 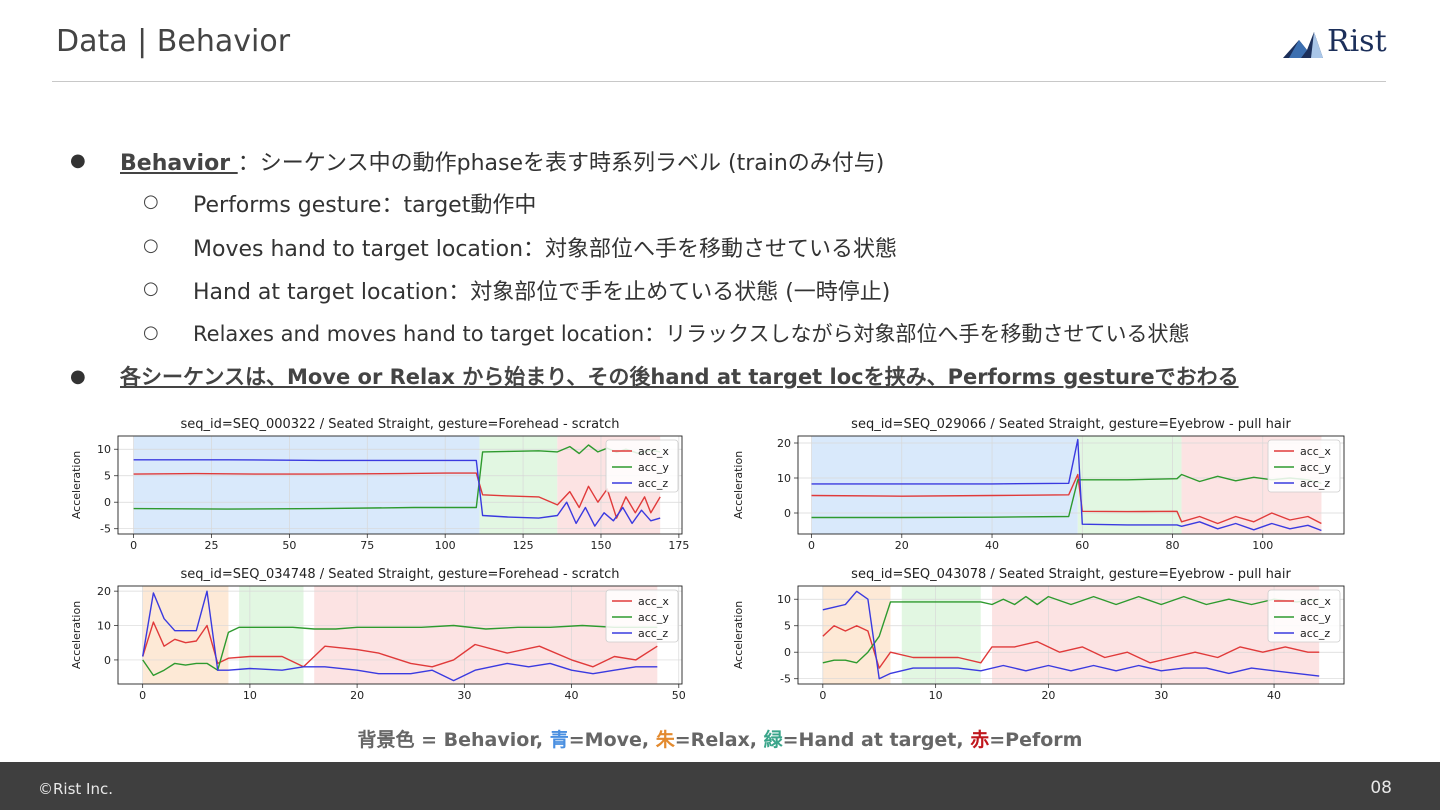 I want to click on x-tick-label: 175, so click(x=678, y=545).